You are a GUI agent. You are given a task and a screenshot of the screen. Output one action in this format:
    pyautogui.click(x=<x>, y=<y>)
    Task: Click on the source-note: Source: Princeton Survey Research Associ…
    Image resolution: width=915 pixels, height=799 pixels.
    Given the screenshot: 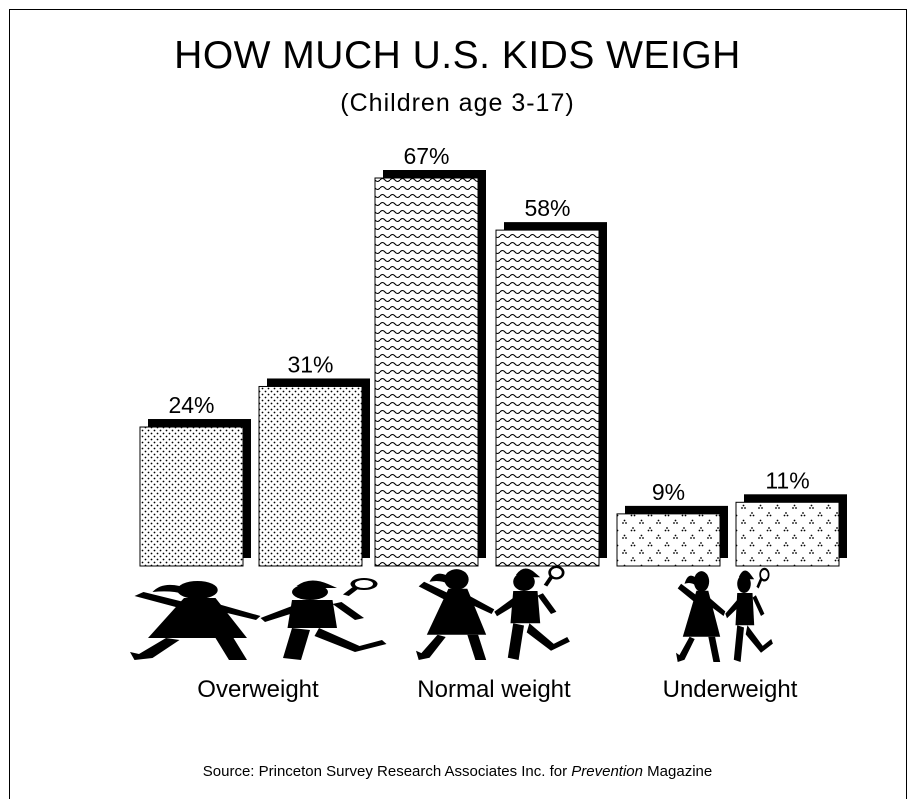 What is the action you would take?
    pyautogui.click(x=457, y=771)
    